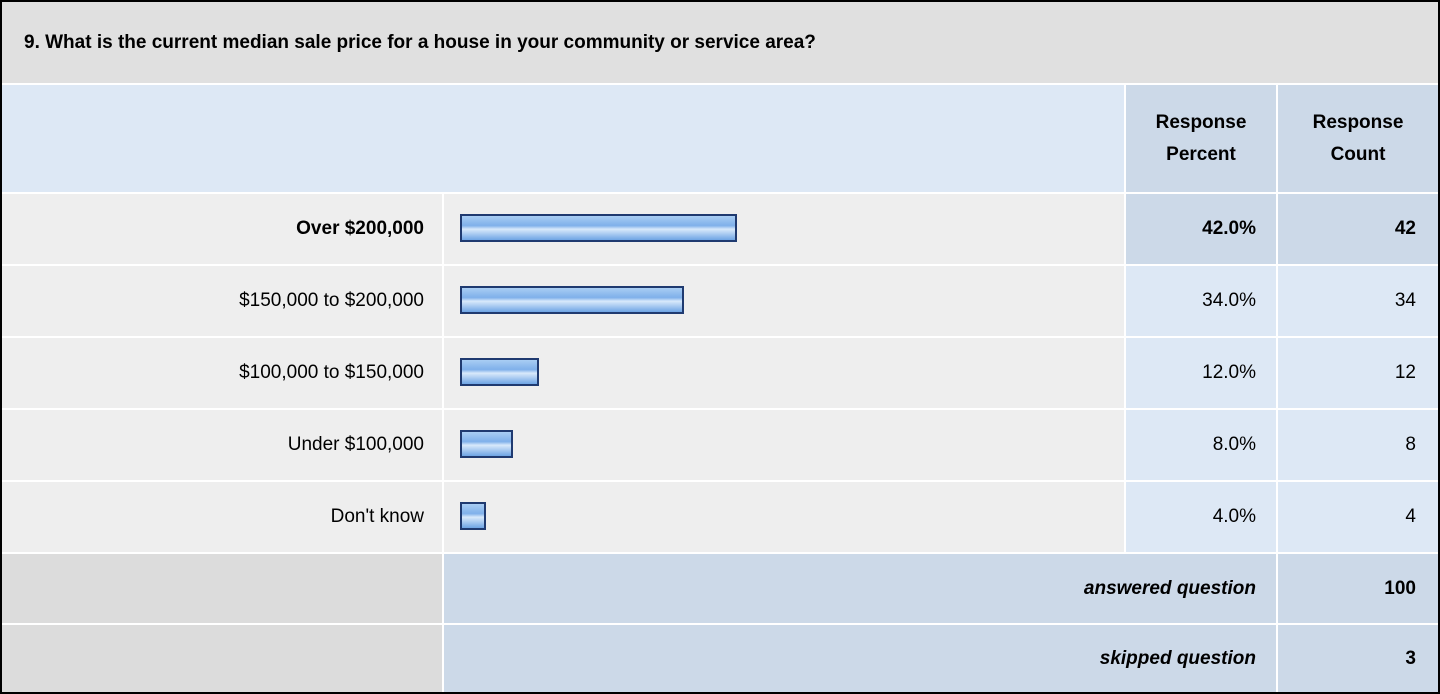 The image size is (1440, 694). Describe the element at coordinates (1358, 229) in the screenshot. I see `response-count: 42` at that location.